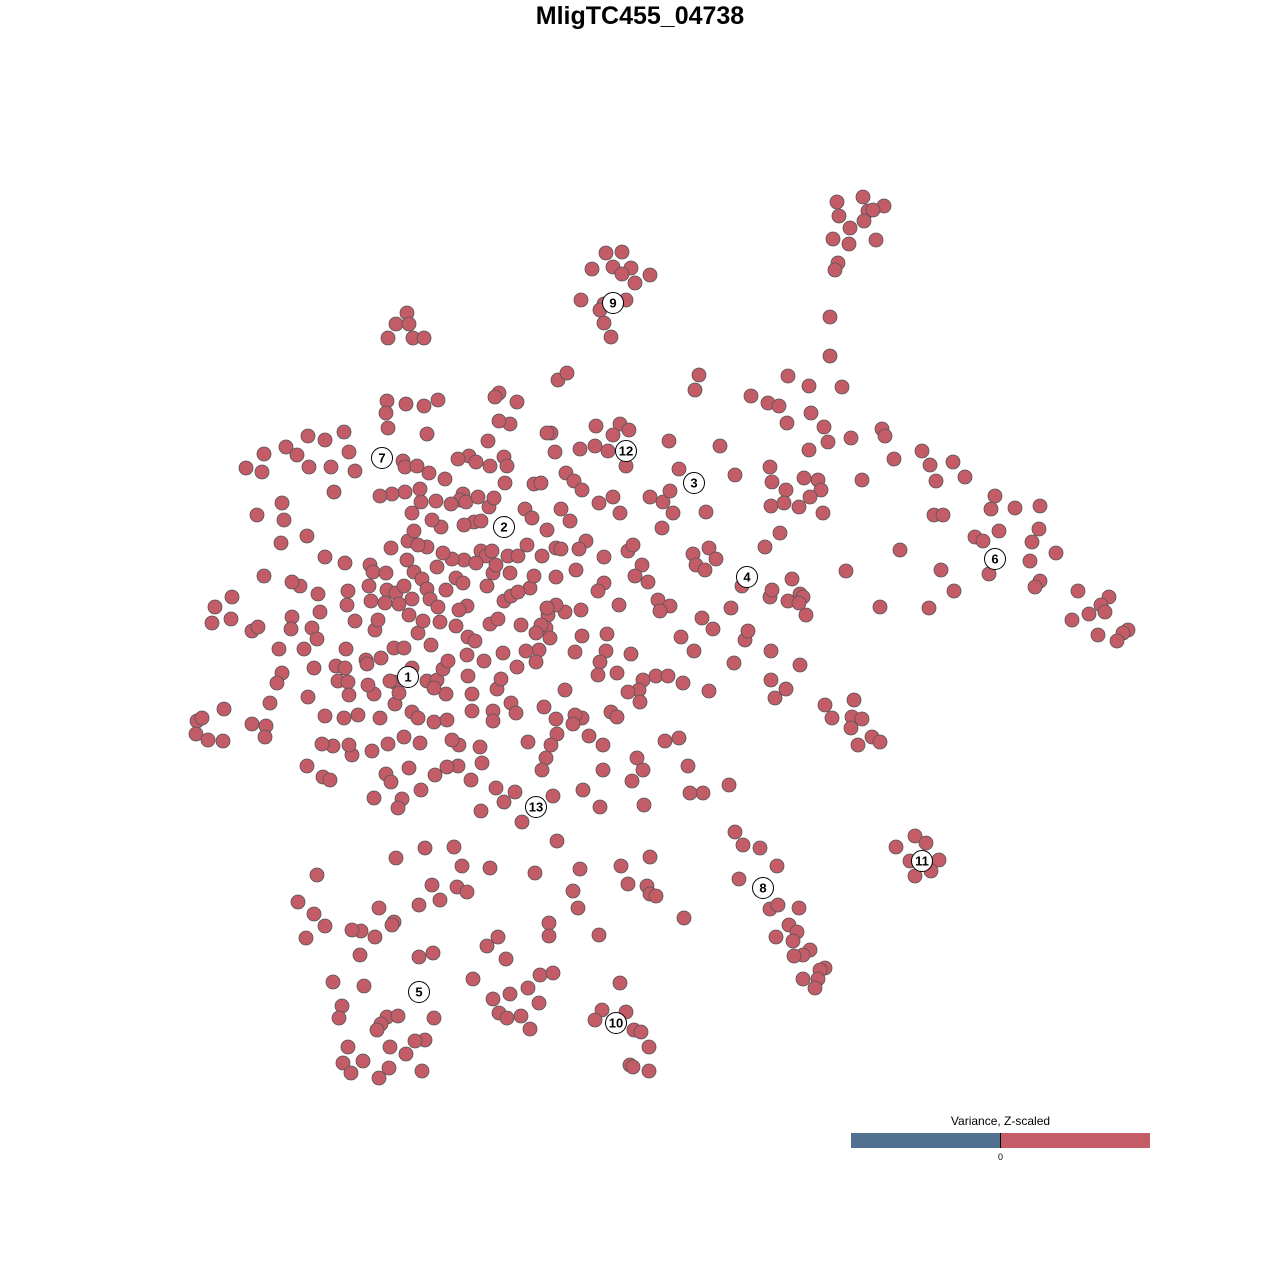 Image resolution: width=1280 pixels, height=1280 pixels. What do you see at coordinates (626, 451) in the screenshot?
I see `cluster-label-12: 12` at bounding box center [626, 451].